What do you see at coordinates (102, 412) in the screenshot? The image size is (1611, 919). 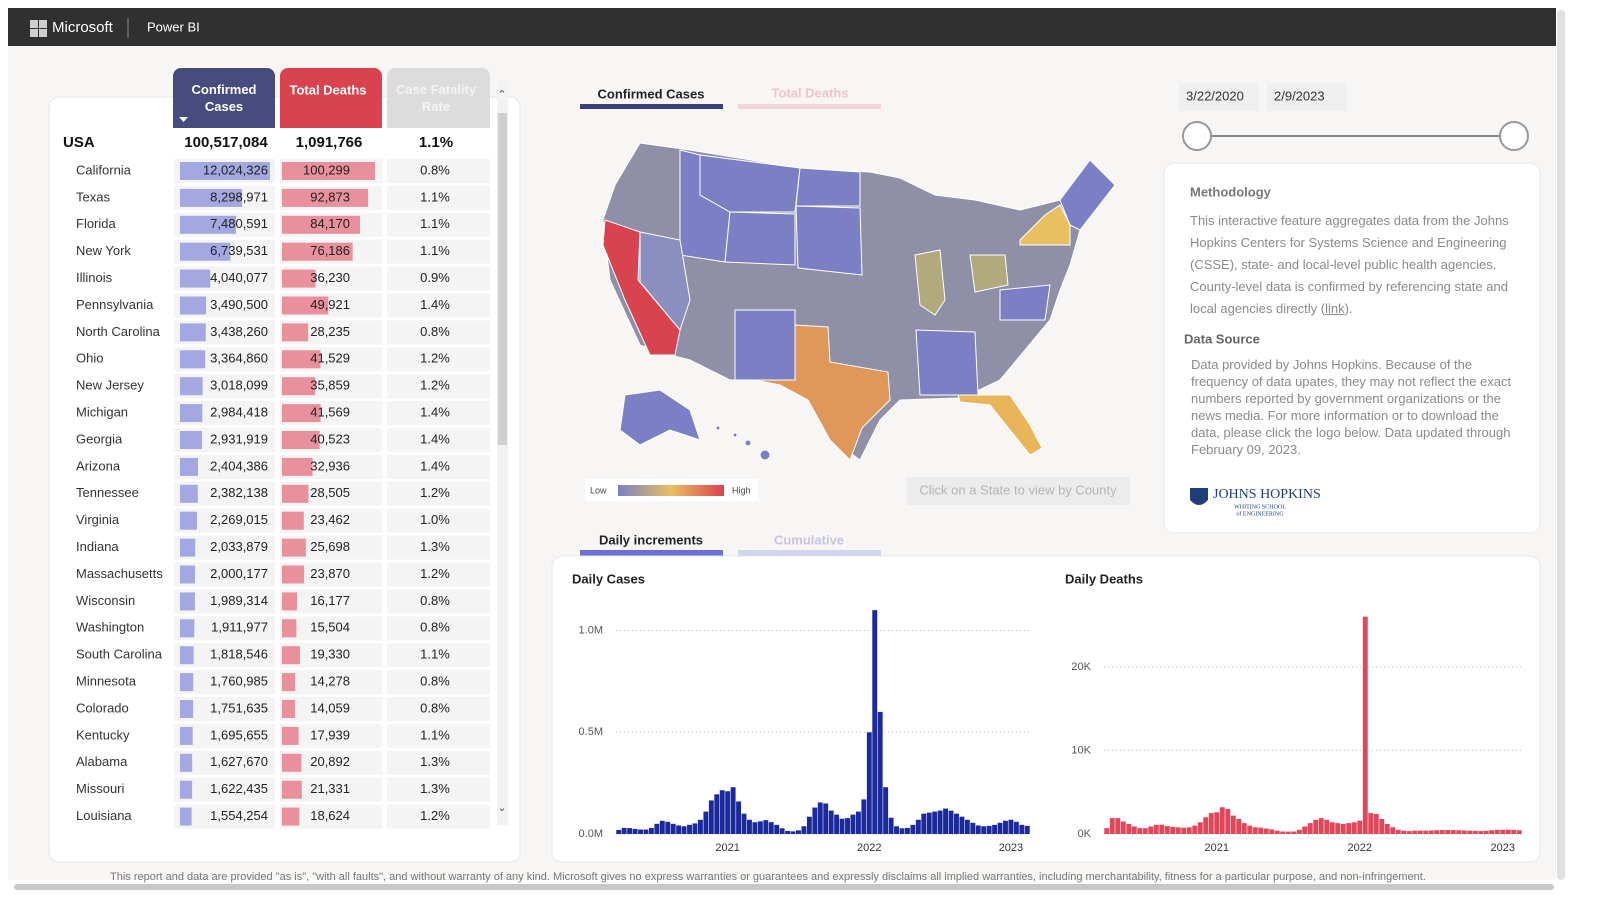 I see `state-name: Michigan` at bounding box center [102, 412].